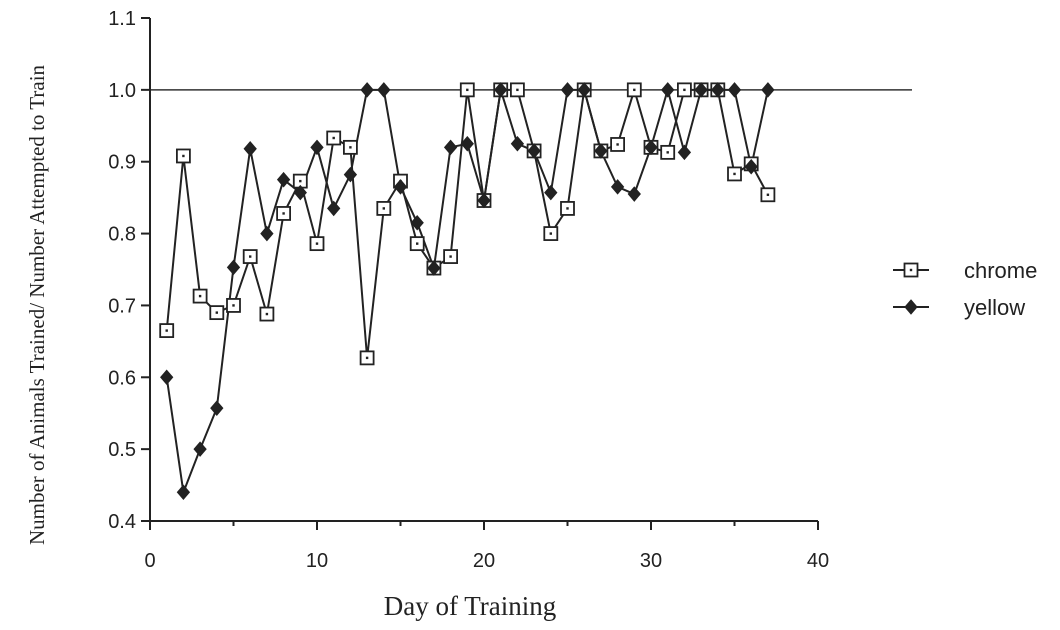 The width and height of the screenshot is (1060, 630). Describe the element at coordinates (651, 561) in the screenshot. I see `x-tick-label: 30` at that location.